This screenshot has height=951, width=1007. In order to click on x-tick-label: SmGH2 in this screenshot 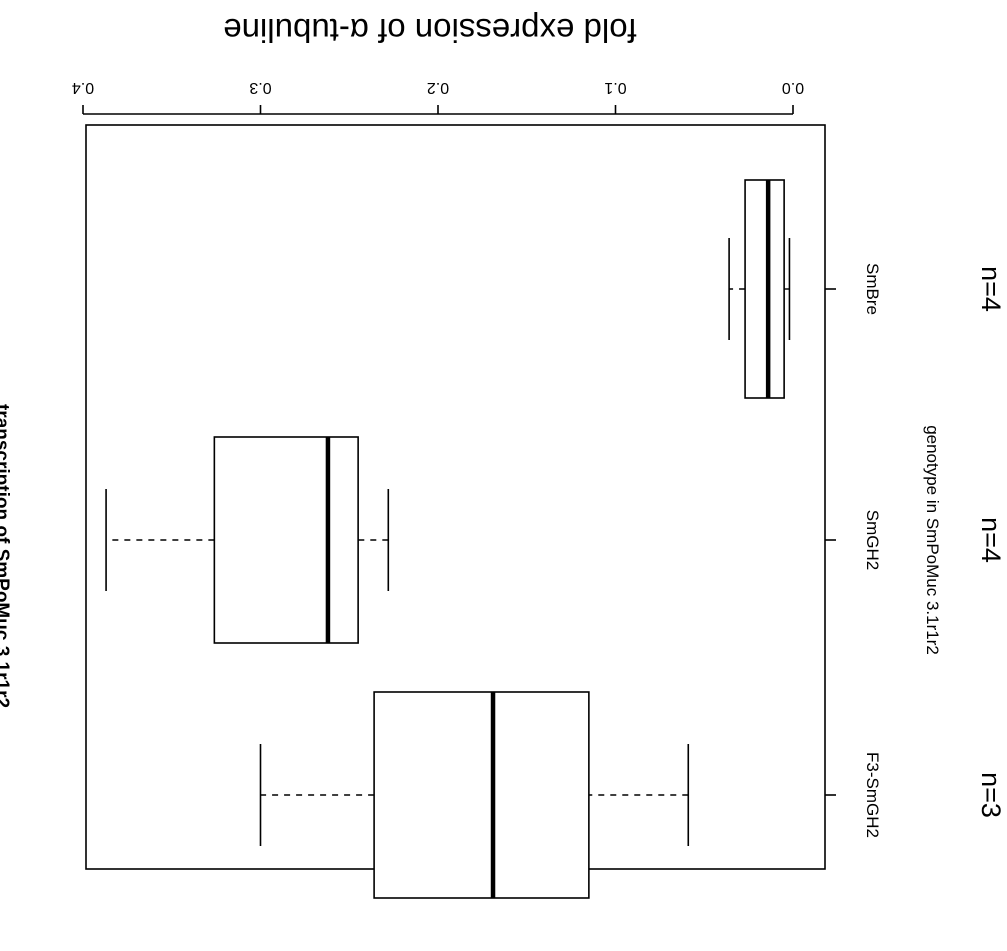, I will do `click(872, 540)`.